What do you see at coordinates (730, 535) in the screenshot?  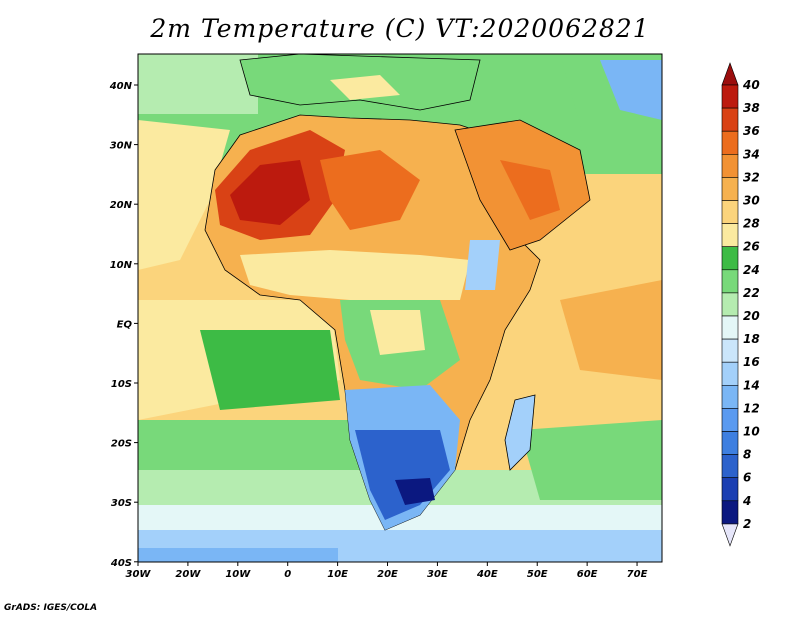 I see `colorbar-bottom-arrow` at bounding box center [730, 535].